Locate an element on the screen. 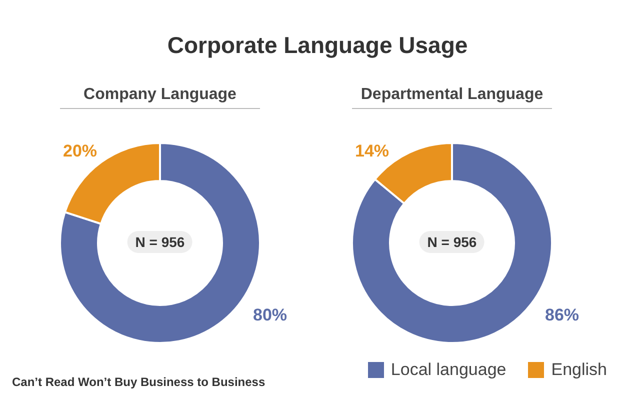 This screenshot has height=408, width=635. legend-label: English is located at coordinates (579, 370).